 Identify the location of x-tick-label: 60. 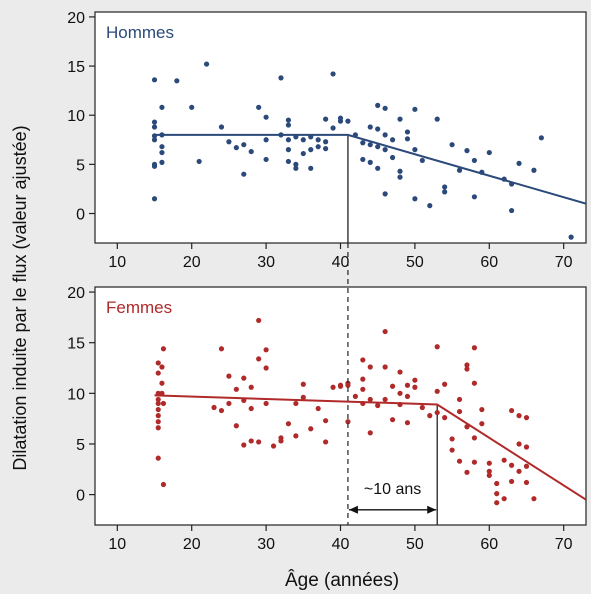
(489, 544).